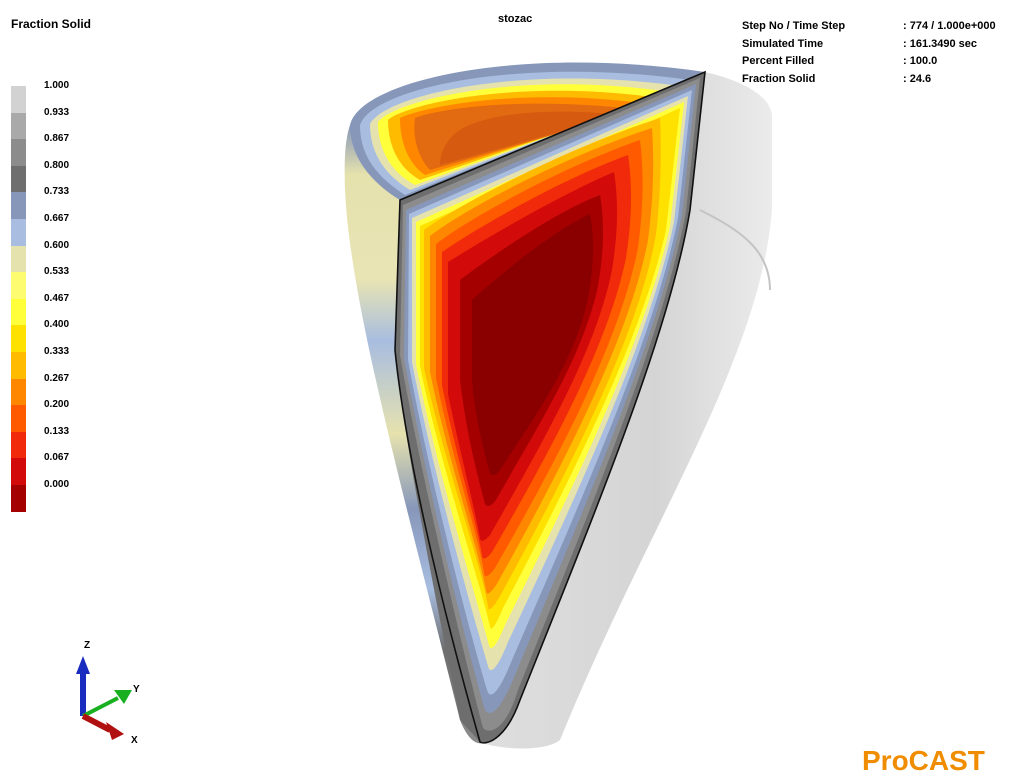 The width and height of the screenshot is (1024, 778). I want to click on legend-label: 0.333, so click(57, 351).